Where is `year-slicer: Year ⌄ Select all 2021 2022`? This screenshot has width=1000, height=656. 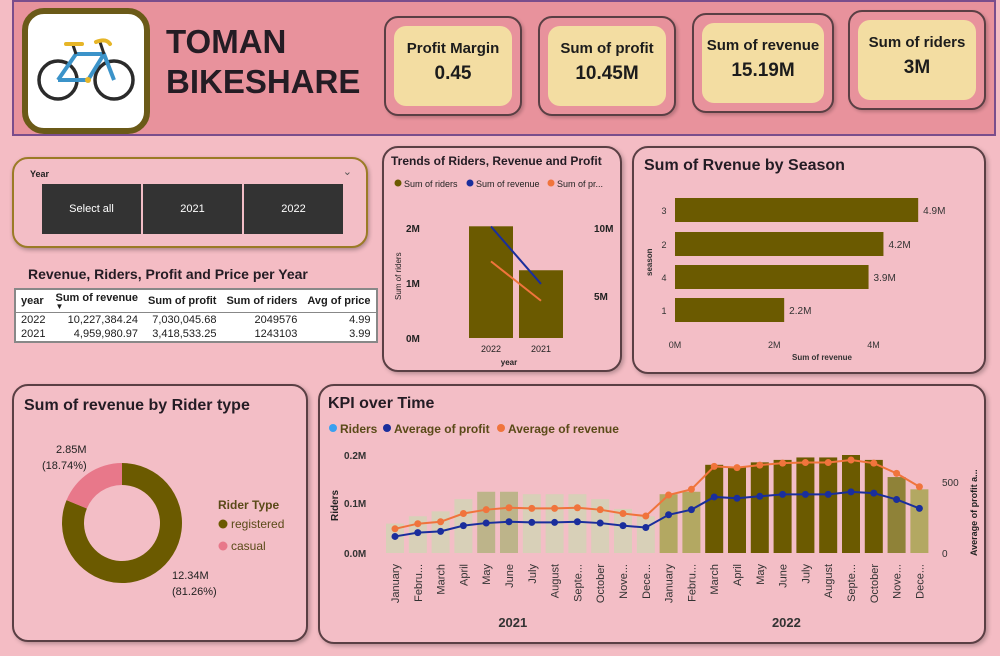 year-slicer: Year ⌄ Select all 2021 2022 is located at coordinates (190, 202).